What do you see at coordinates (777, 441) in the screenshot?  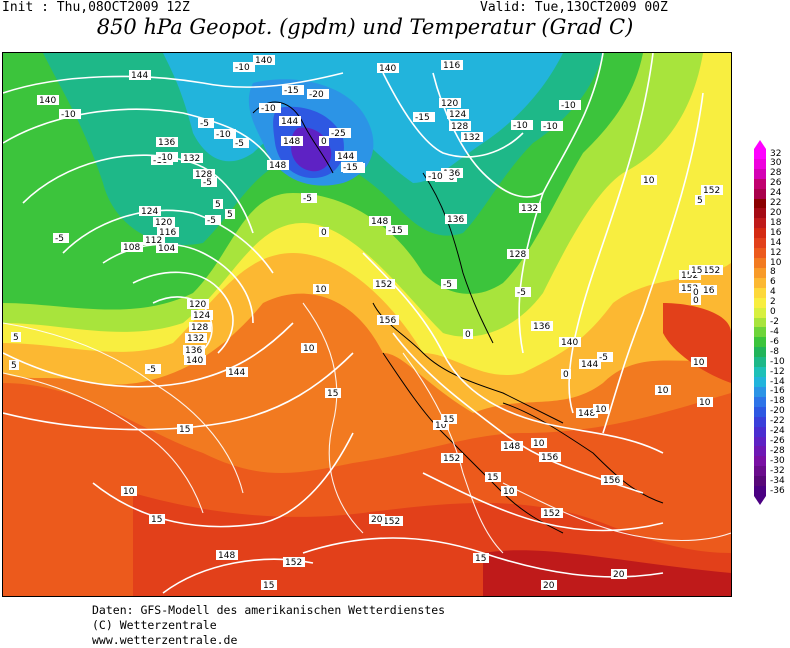 I see `colorbar-label: -26` at bounding box center [777, 441].